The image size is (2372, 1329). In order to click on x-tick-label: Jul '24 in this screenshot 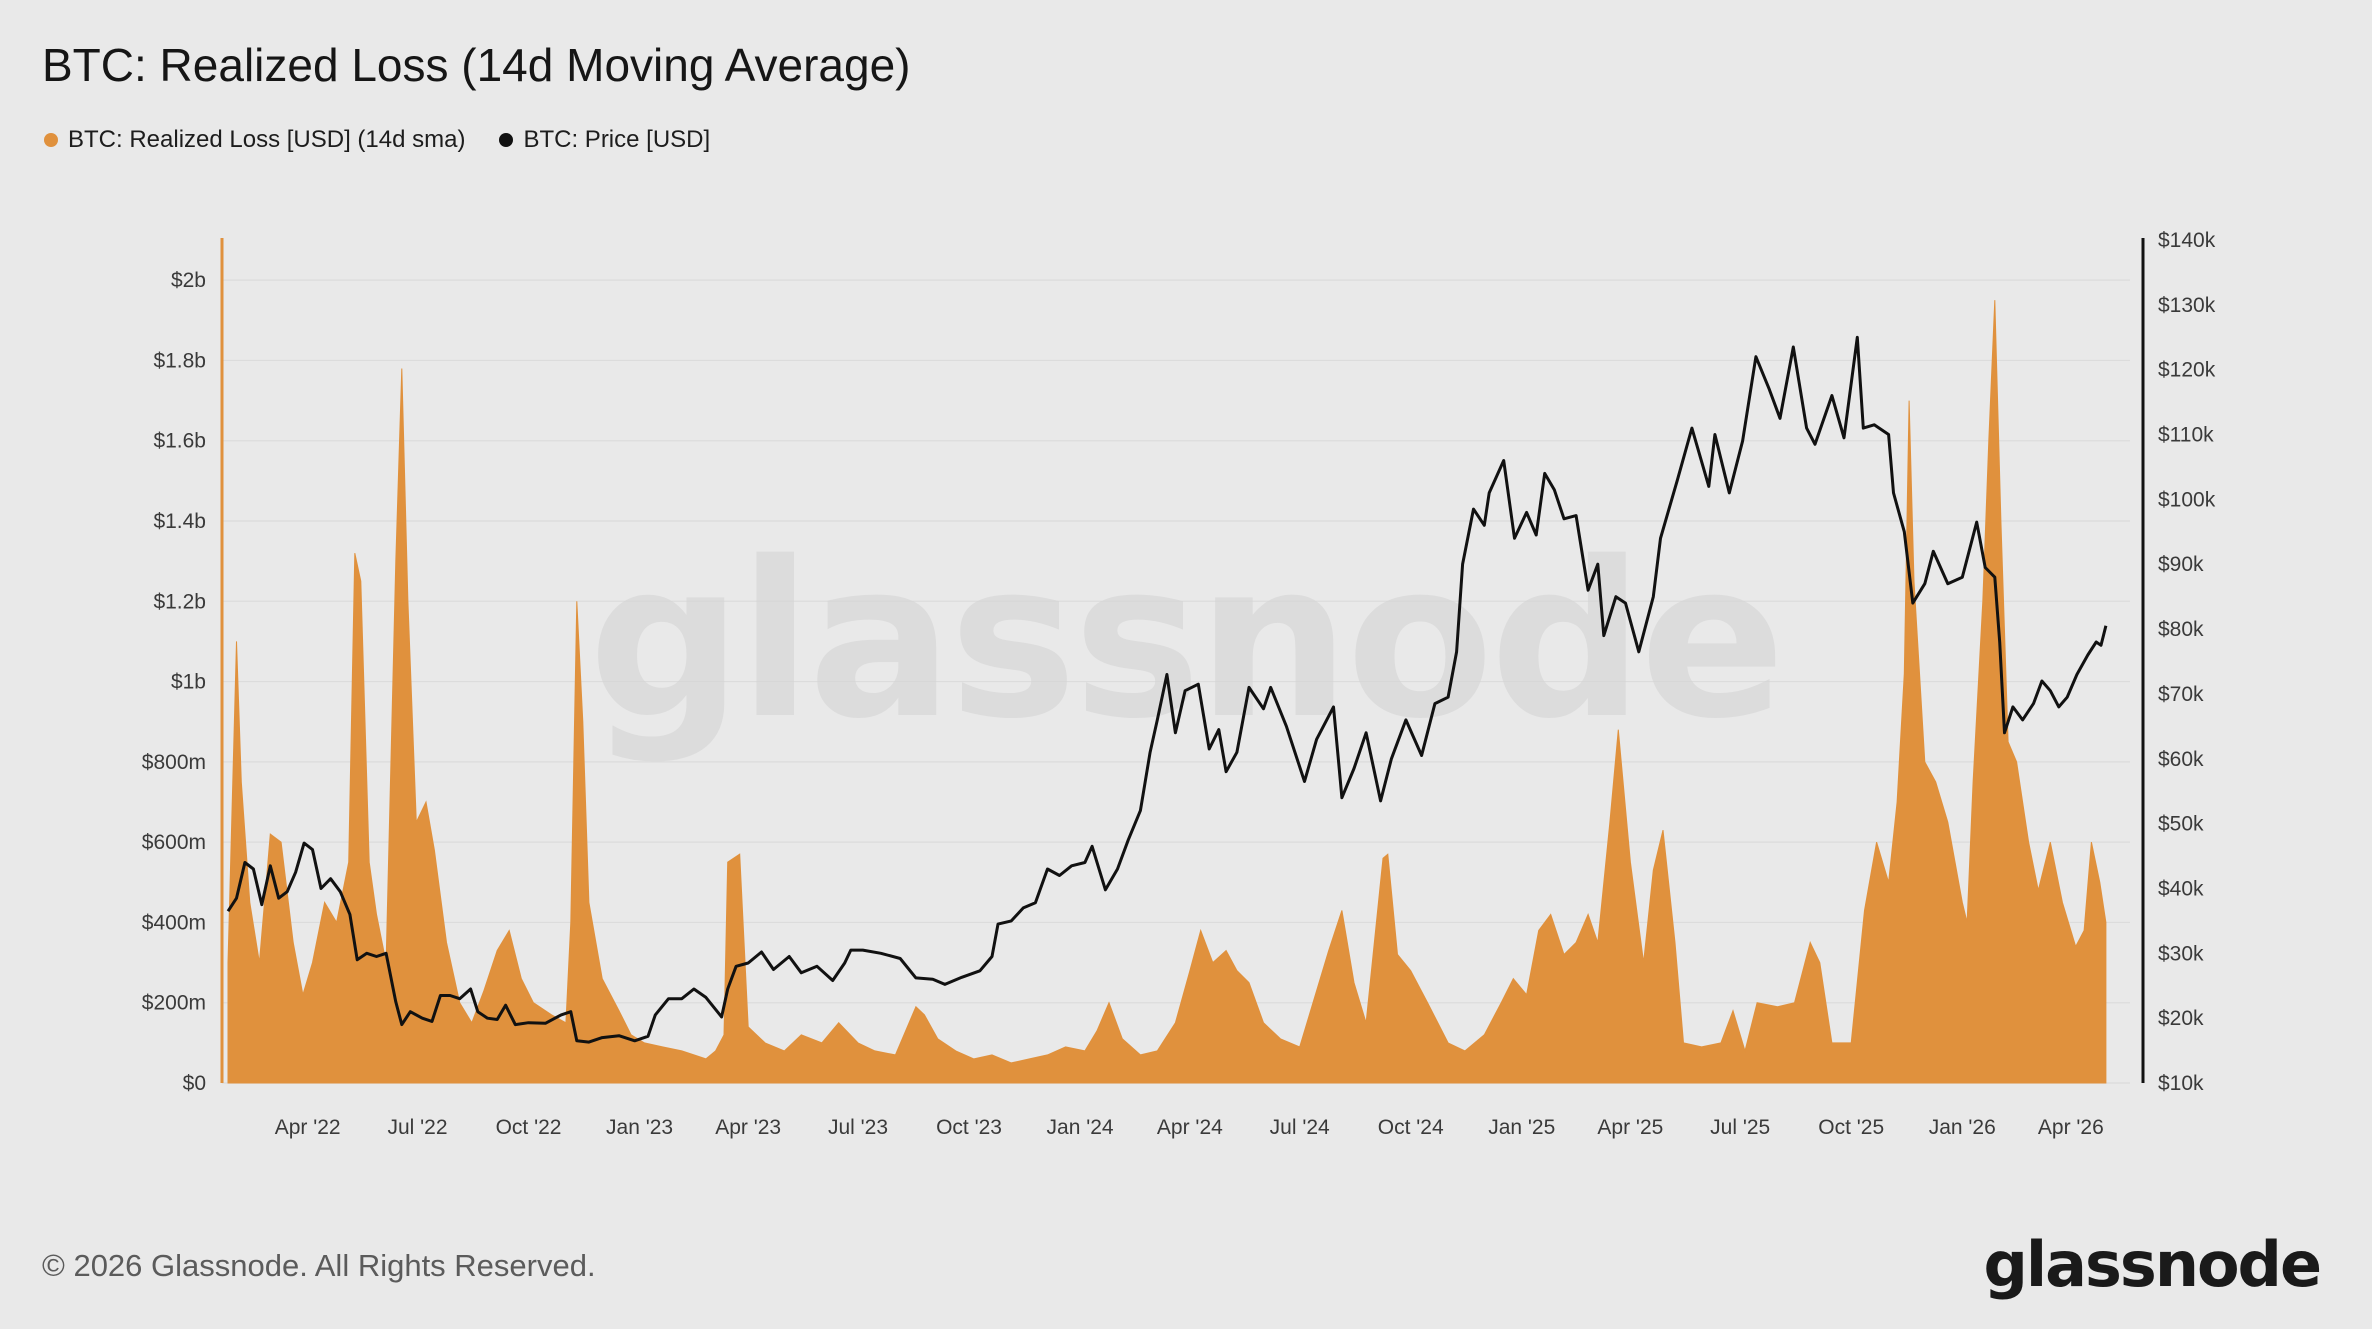, I will do `click(1300, 1127)`.